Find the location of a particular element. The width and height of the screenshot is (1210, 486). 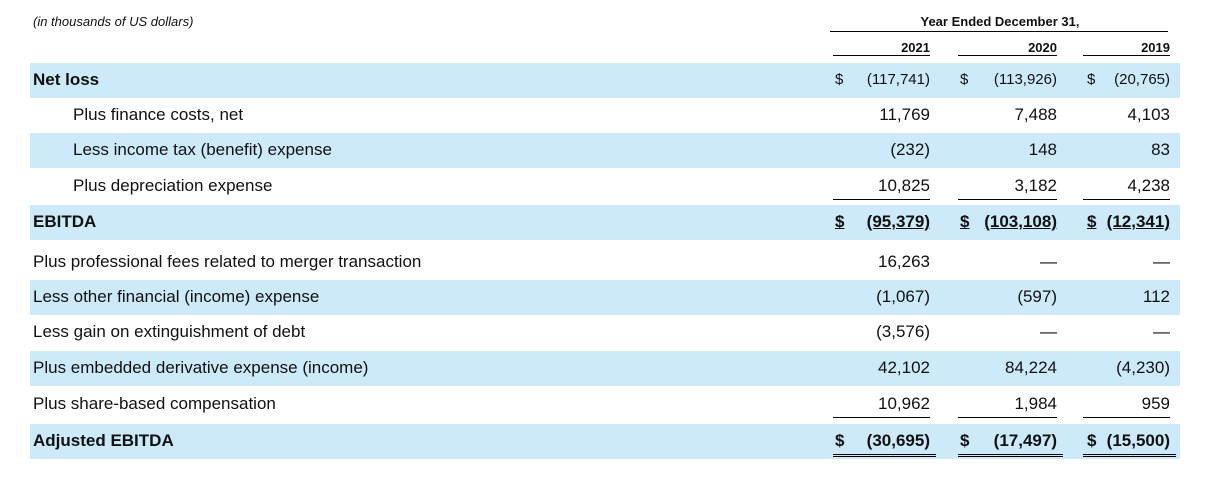

cell-value: 1,984 is located at coordinates (1035, 403).